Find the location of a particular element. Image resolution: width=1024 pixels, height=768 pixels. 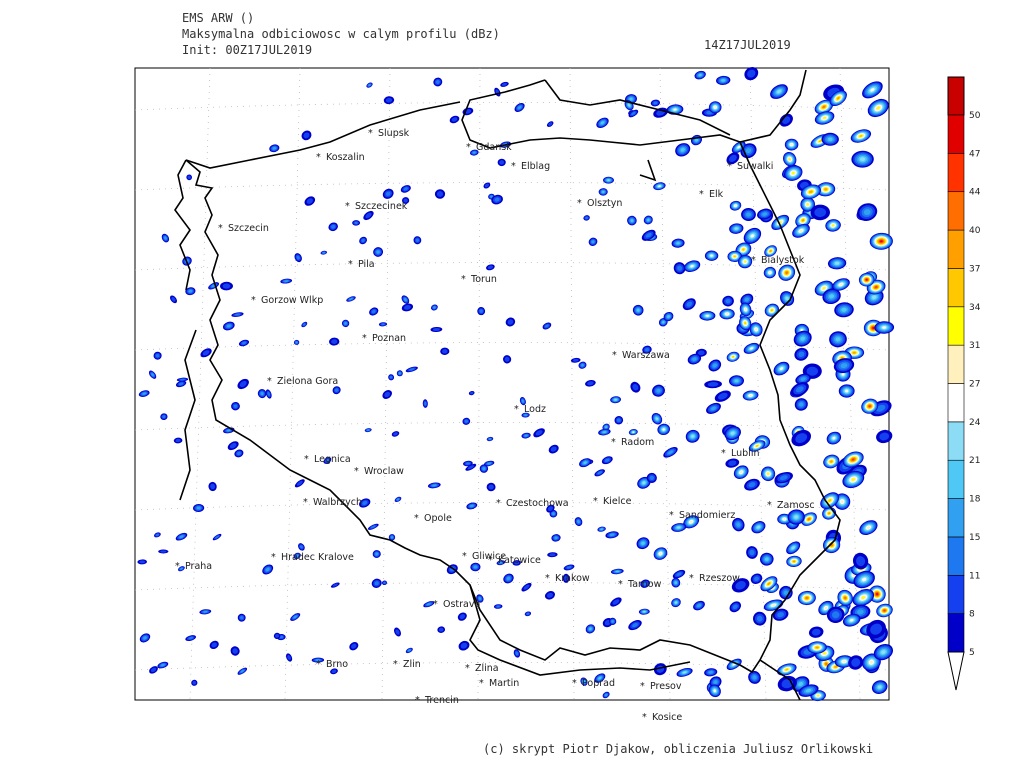

city-name: Poznan is located at coordinates (389, 338).